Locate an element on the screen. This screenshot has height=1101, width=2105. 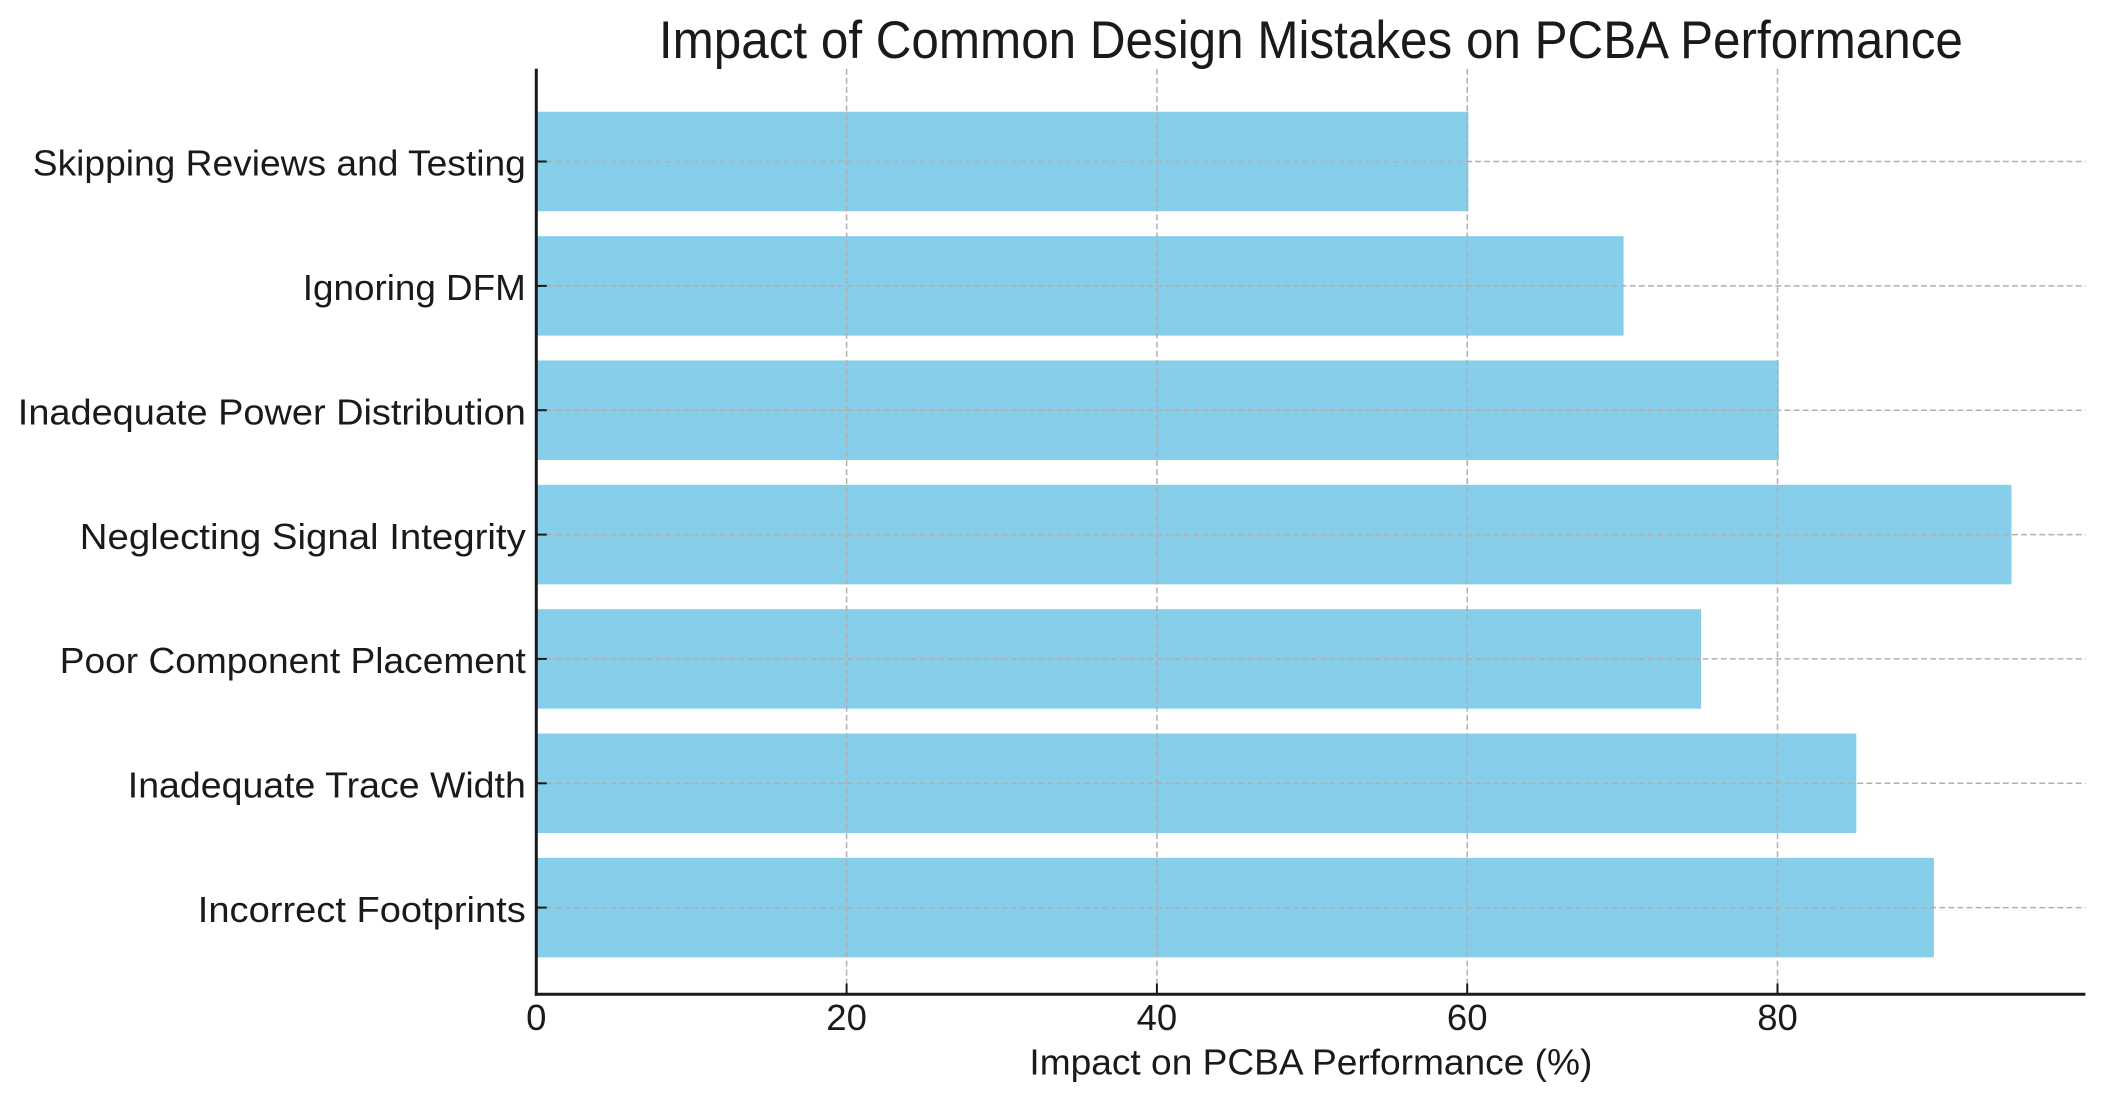
svg-text: Inadequate Trace Width is located at coordinates (327, 785).